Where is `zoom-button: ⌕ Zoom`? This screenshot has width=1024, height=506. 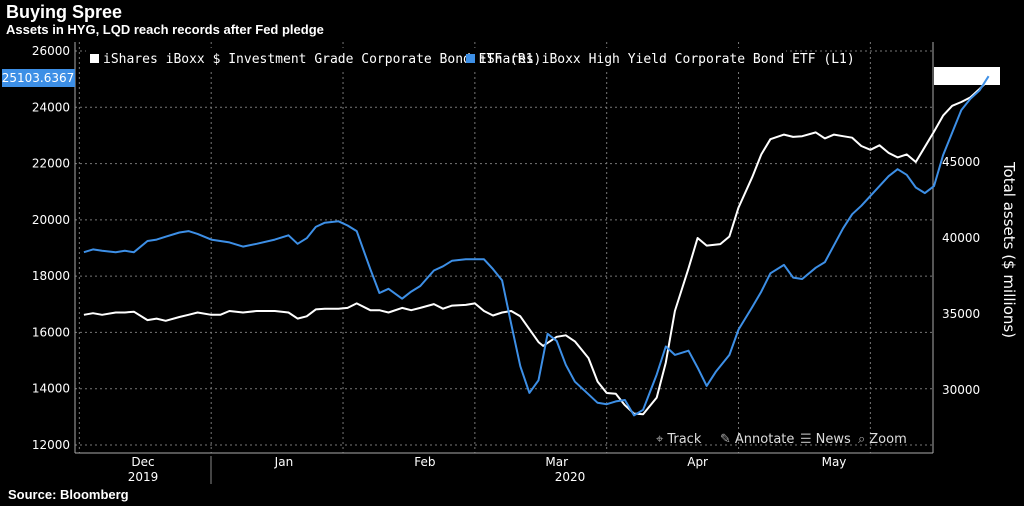
zoom-button: ⌕ Zoom is located at coordinates (882, 439).